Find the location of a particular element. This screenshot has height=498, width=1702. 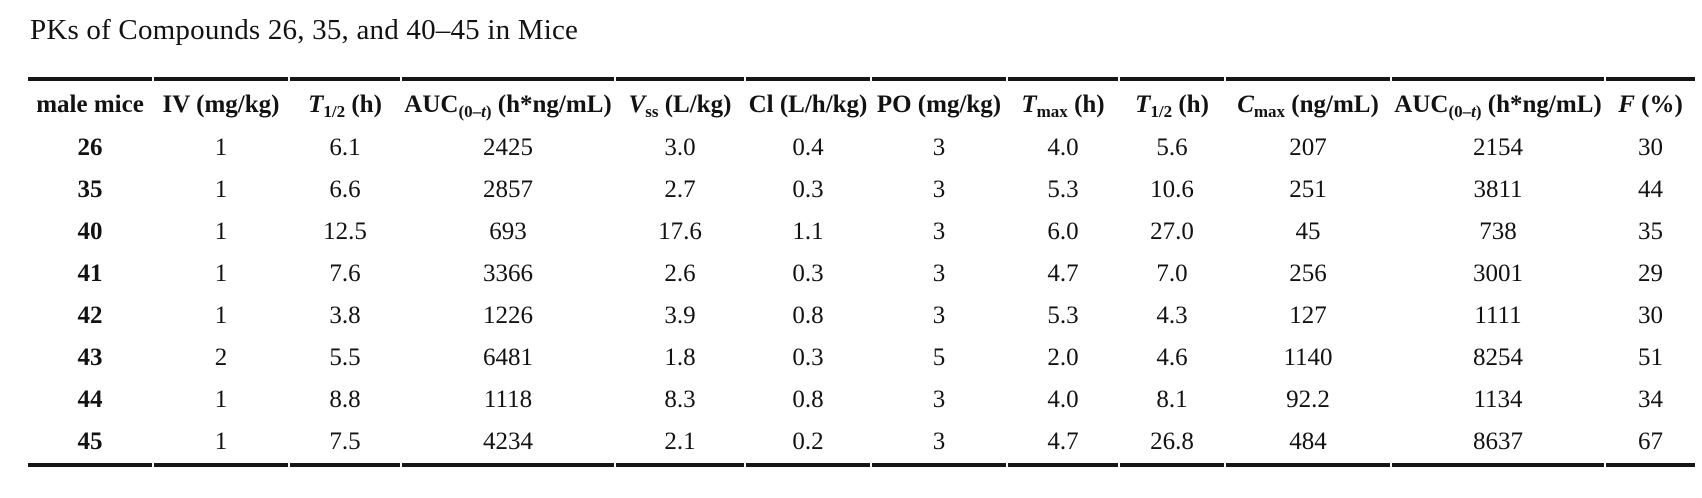

header-text-segment: C is located at coordinates (1245, 104).